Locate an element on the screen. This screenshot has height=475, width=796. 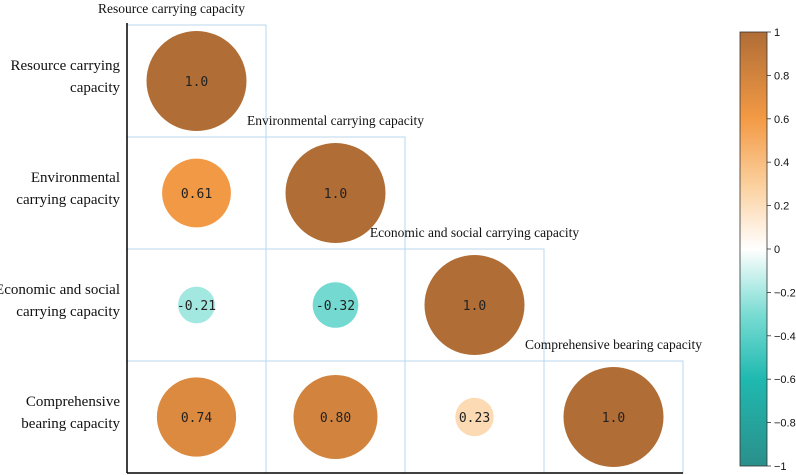
row-label: Economic and social is located at coordinates (60, 290).